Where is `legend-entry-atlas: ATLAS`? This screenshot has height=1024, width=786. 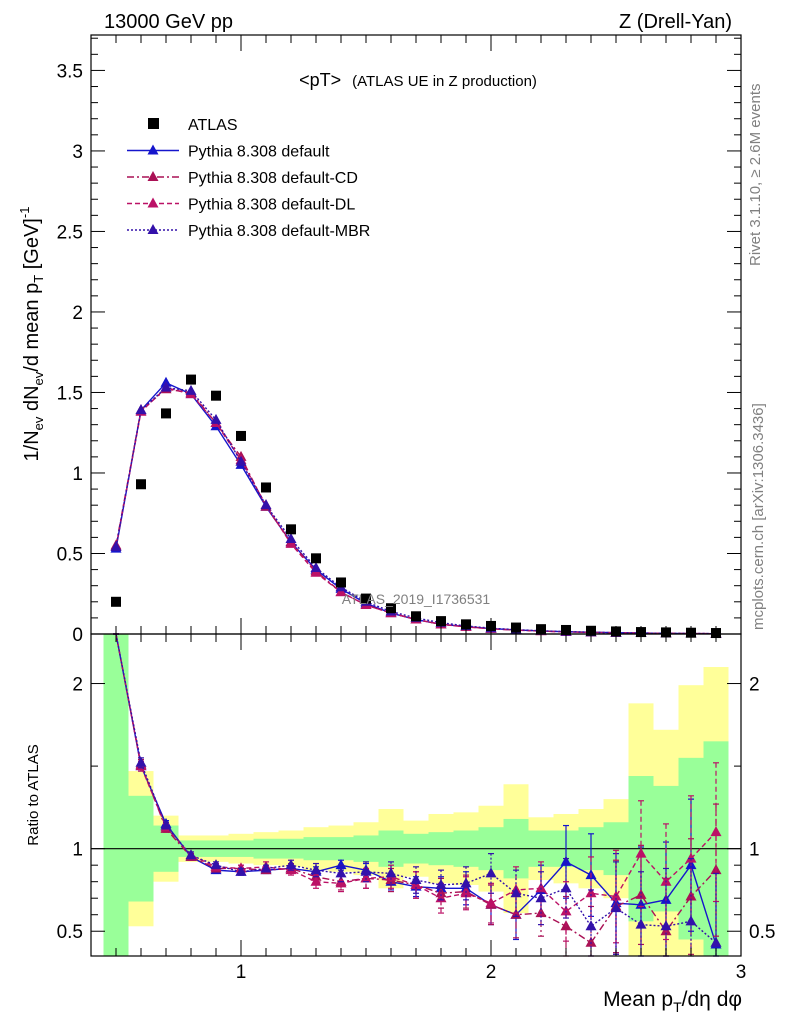
legend-entry-atlas: ATLAS is located at coordinates (193, 125).